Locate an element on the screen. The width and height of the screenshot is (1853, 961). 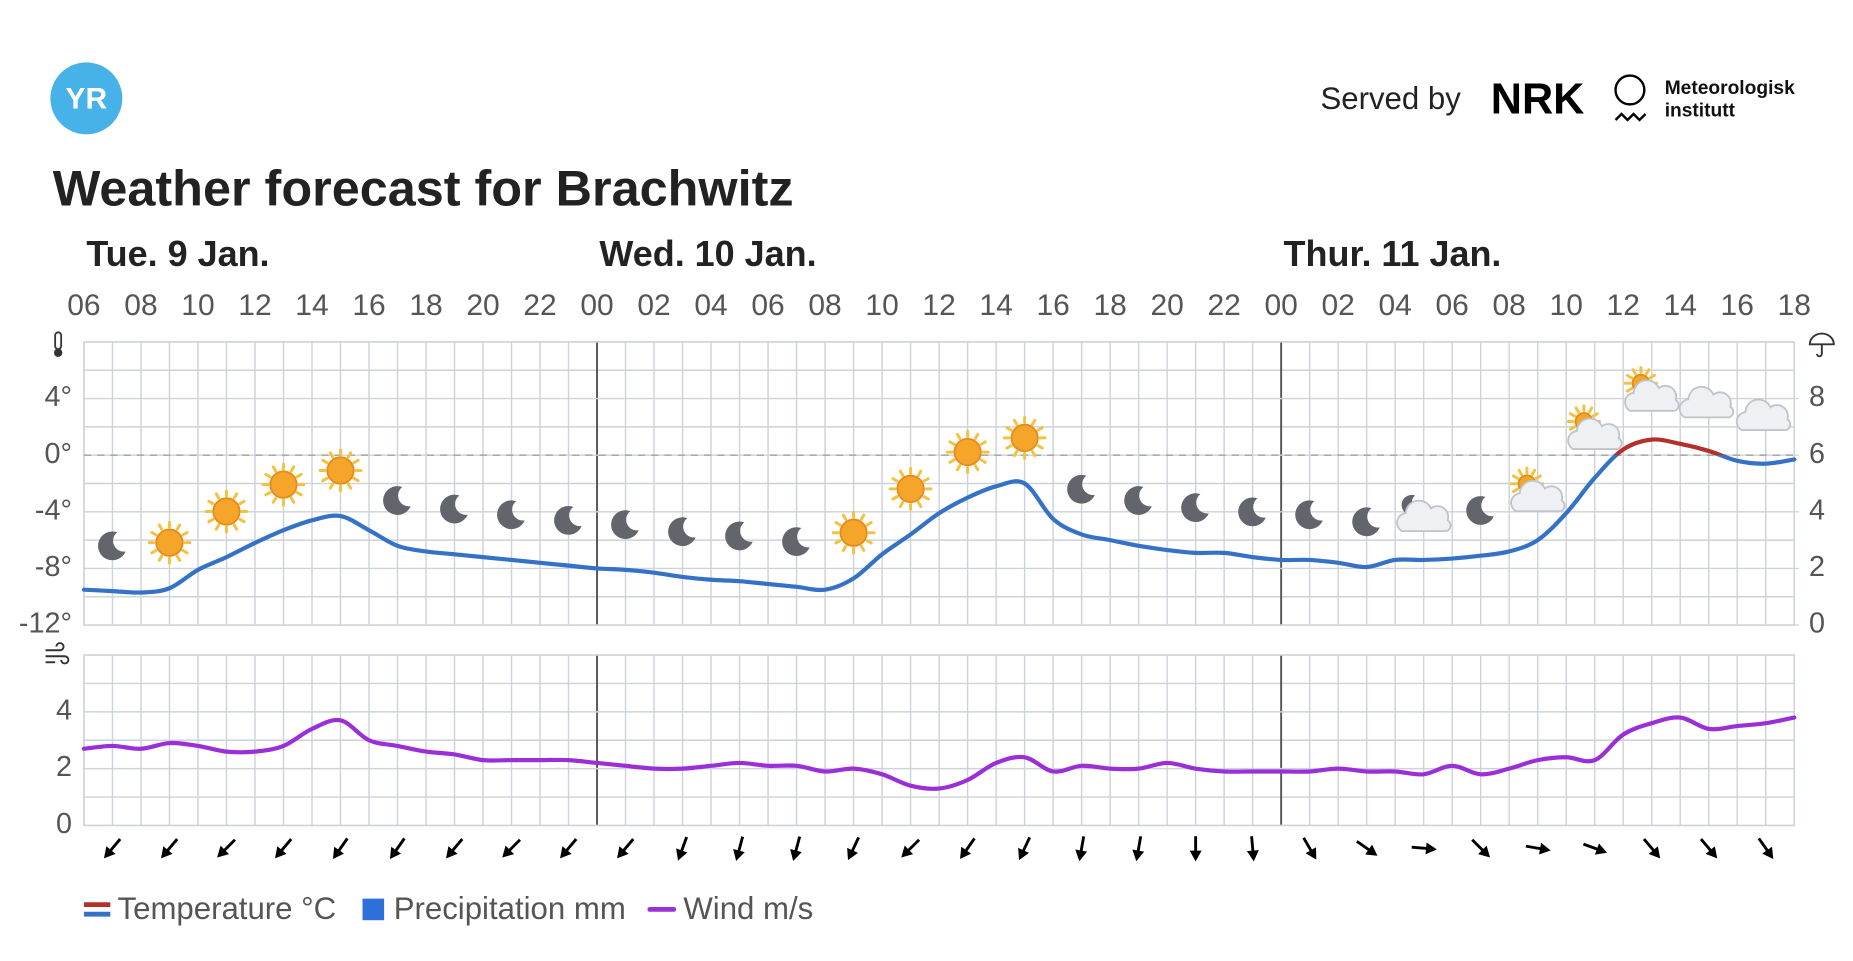
x-tick-label: 22 is located at coordinates (539, 305).